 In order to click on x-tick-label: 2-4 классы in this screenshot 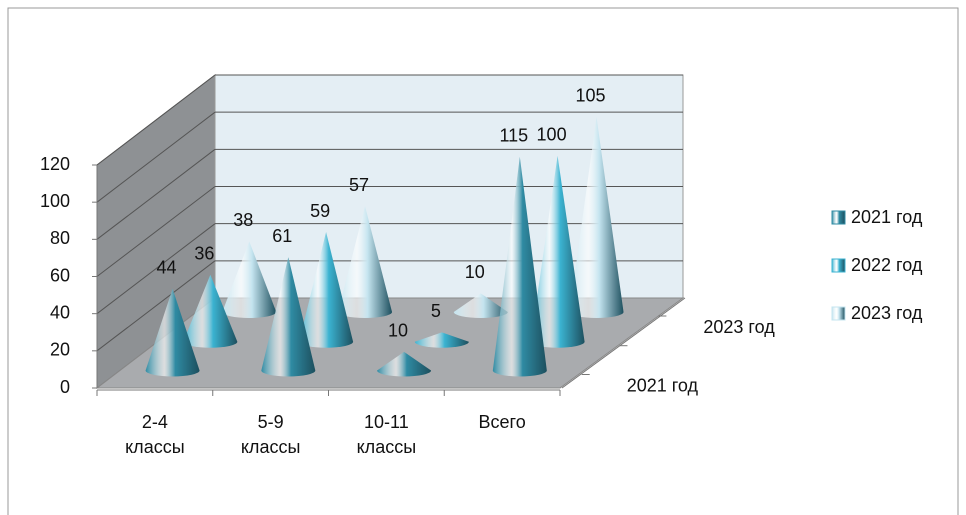, I will do `click(155, 434)`.